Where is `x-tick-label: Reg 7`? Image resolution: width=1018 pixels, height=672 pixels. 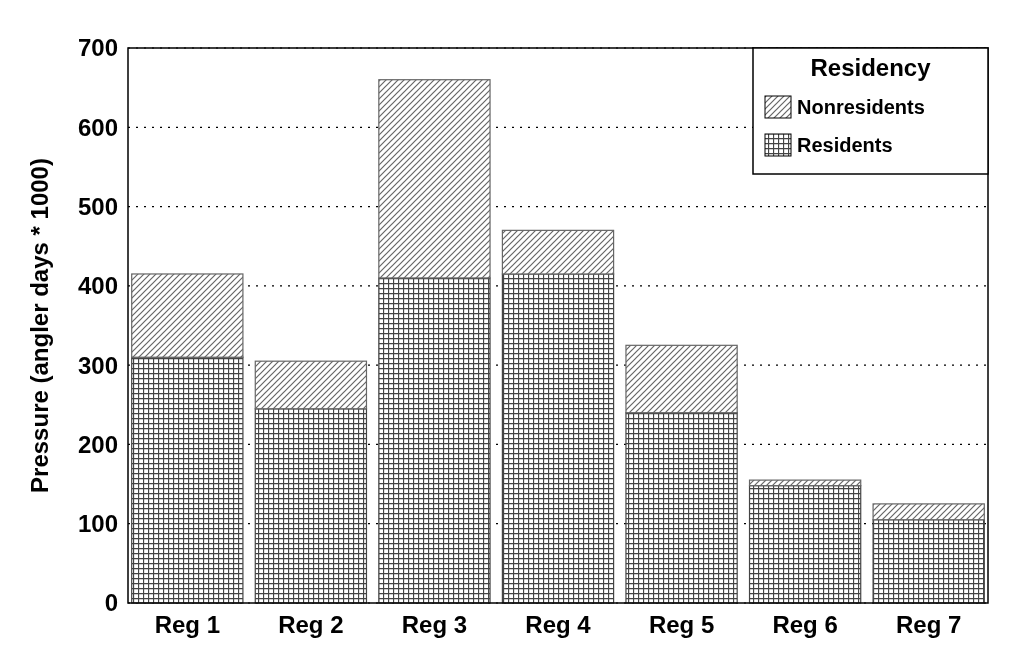
x-tick-label: Reg 7 is located at coordinates (929, 624).